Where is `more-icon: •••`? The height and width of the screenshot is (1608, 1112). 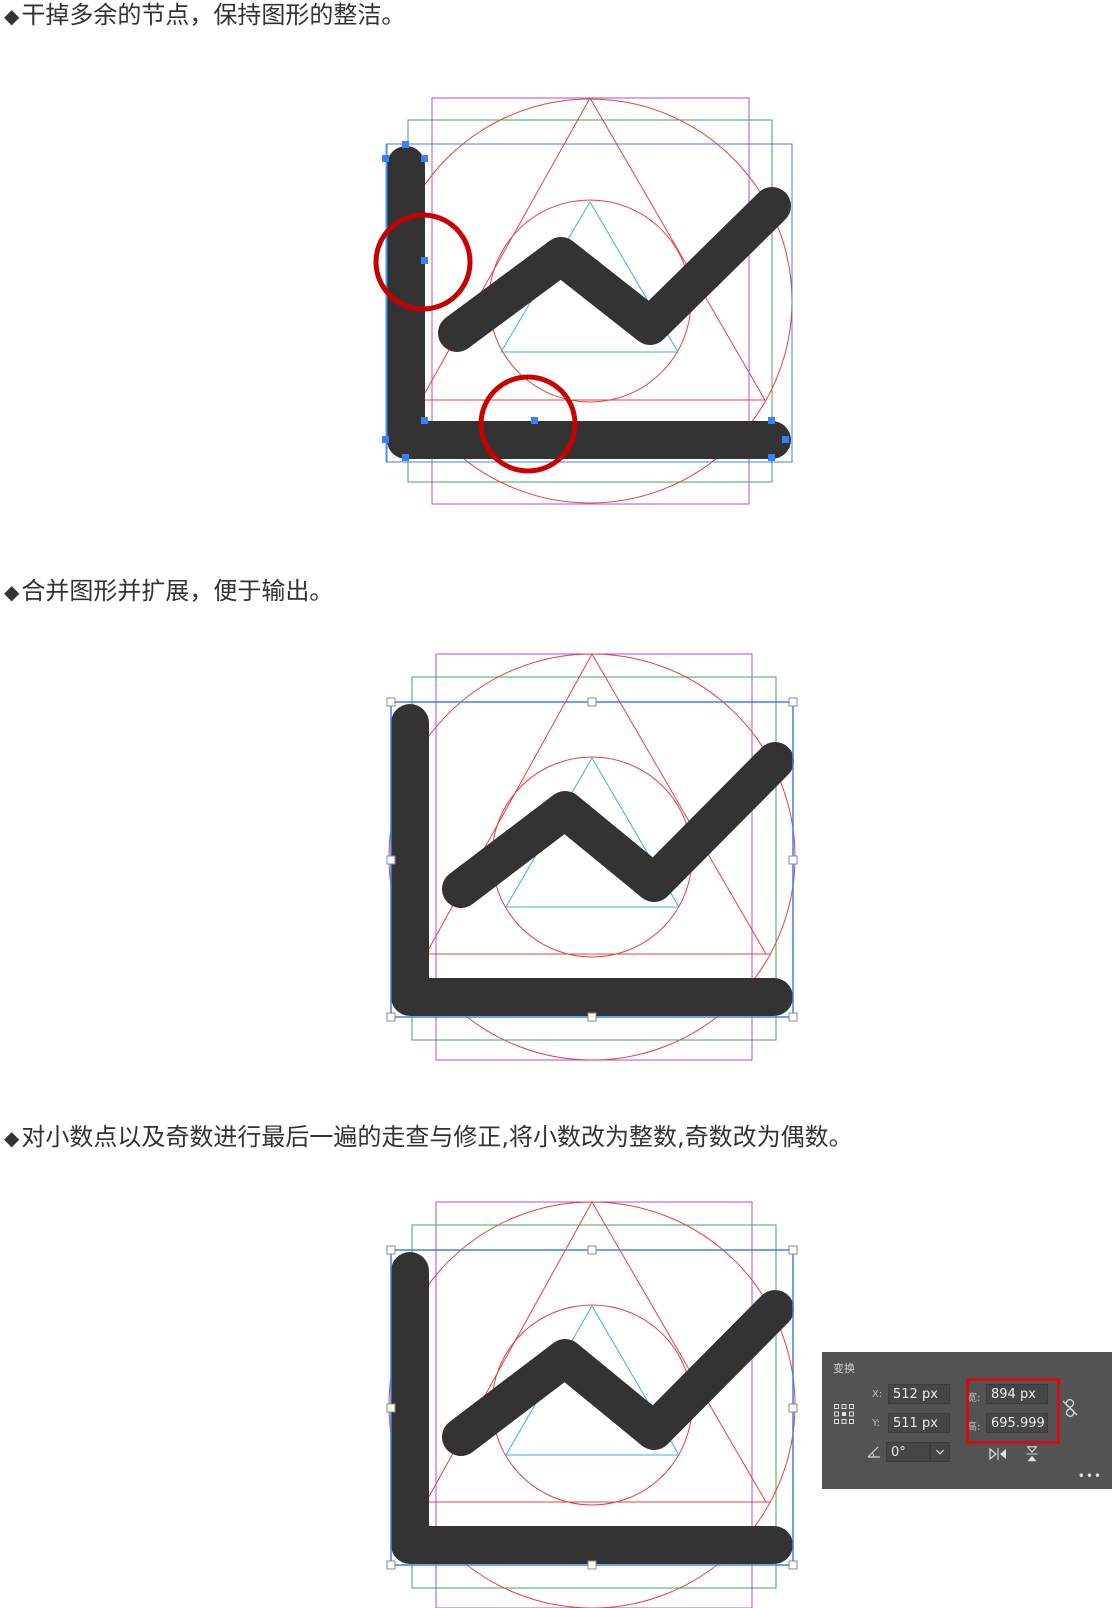 more-icon: ••• is located at coordinates (1089, 1476).